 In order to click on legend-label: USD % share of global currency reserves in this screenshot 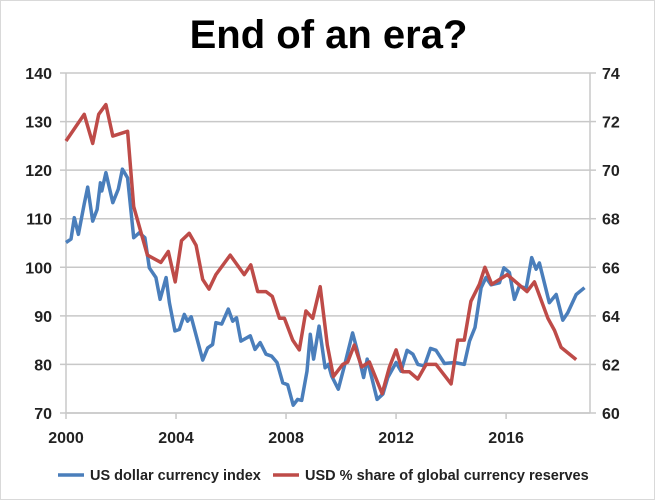, I will do `click(447, 476)`.